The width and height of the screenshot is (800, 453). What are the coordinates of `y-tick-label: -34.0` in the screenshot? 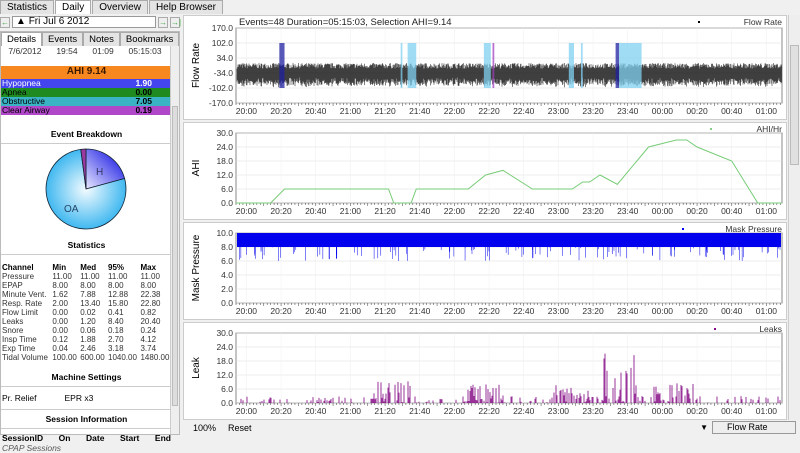 It's located at (224, 73).